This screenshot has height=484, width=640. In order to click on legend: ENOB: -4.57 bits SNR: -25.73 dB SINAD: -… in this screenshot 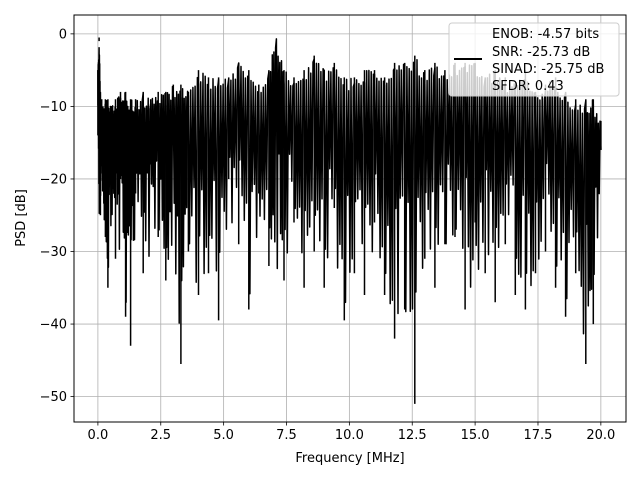, I will do `click(534, 59)`.